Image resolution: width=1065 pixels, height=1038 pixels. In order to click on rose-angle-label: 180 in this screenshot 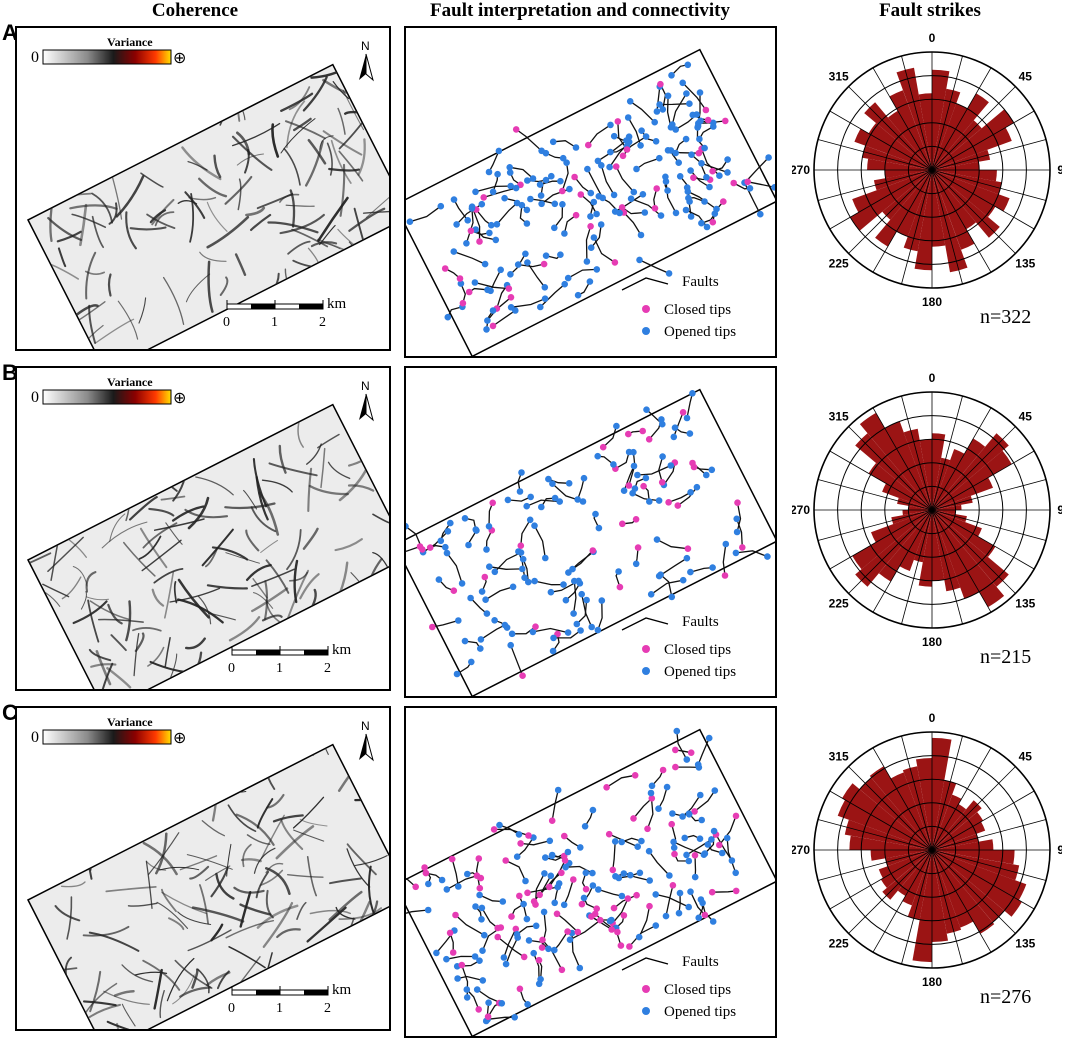, I will do `click(932, 642)`.